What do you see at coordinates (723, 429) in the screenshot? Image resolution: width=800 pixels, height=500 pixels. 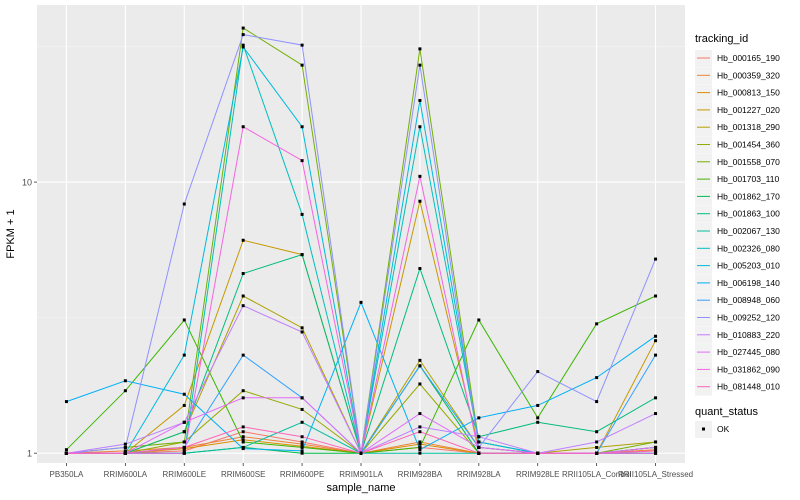 I see `legend2-label: OK` at bounding box center [723, 429].